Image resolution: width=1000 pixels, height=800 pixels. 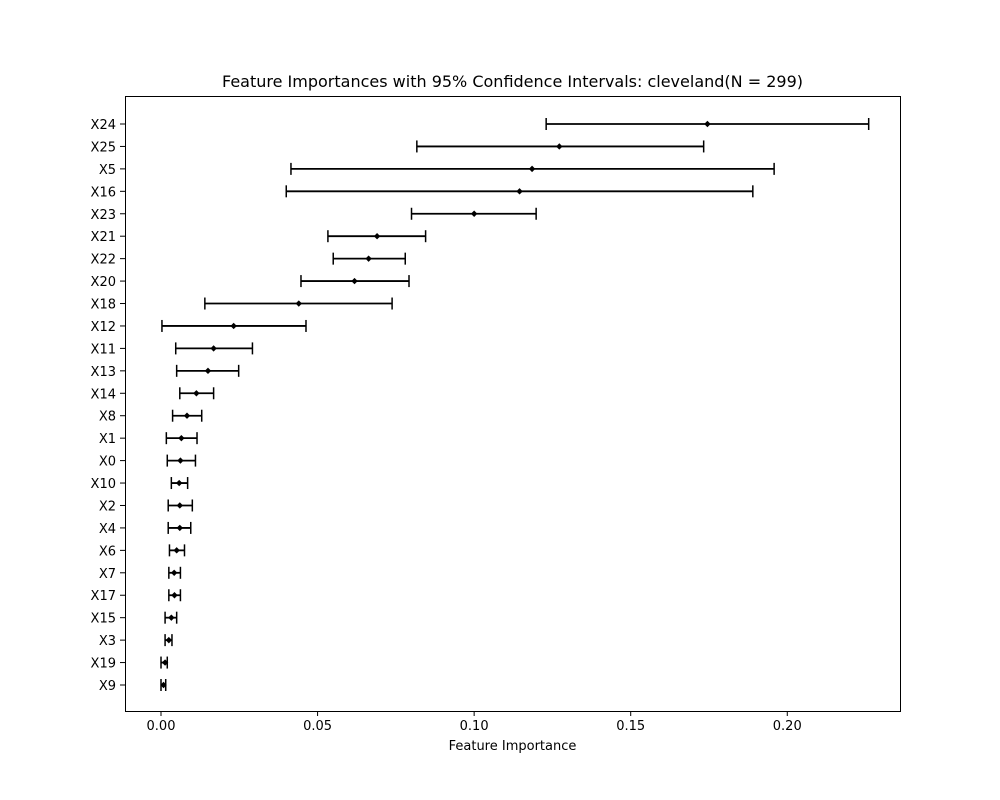 What do you see at coordinates (787, 726) in the screenshot?
I see `x-tick-label: 0.20` at bounding box center [787, 726].